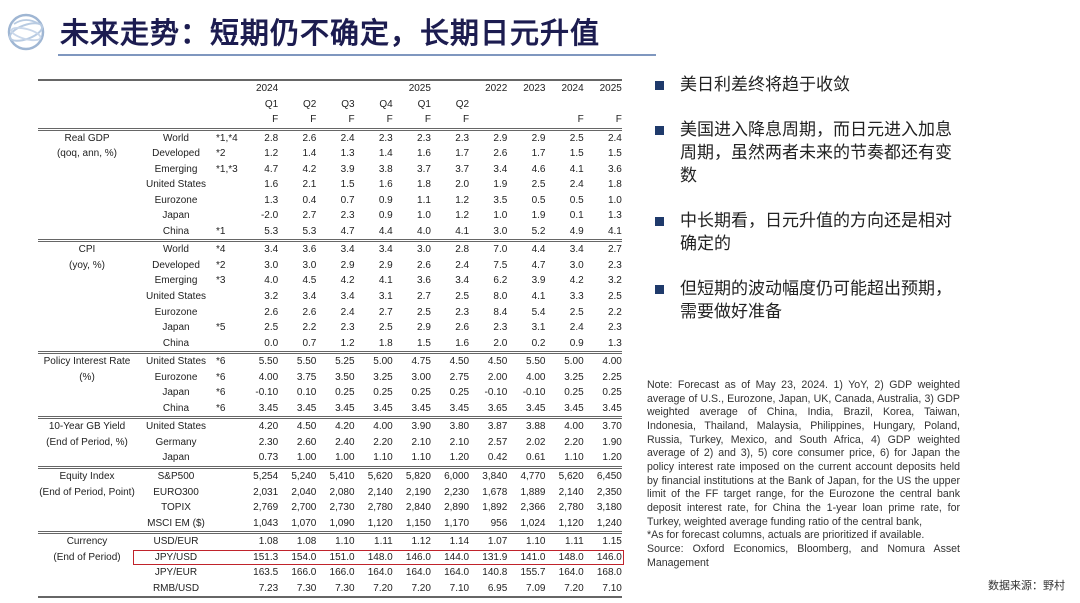 The image size is (1080, 603). I want to click on row-footnote, so click(228, 427).